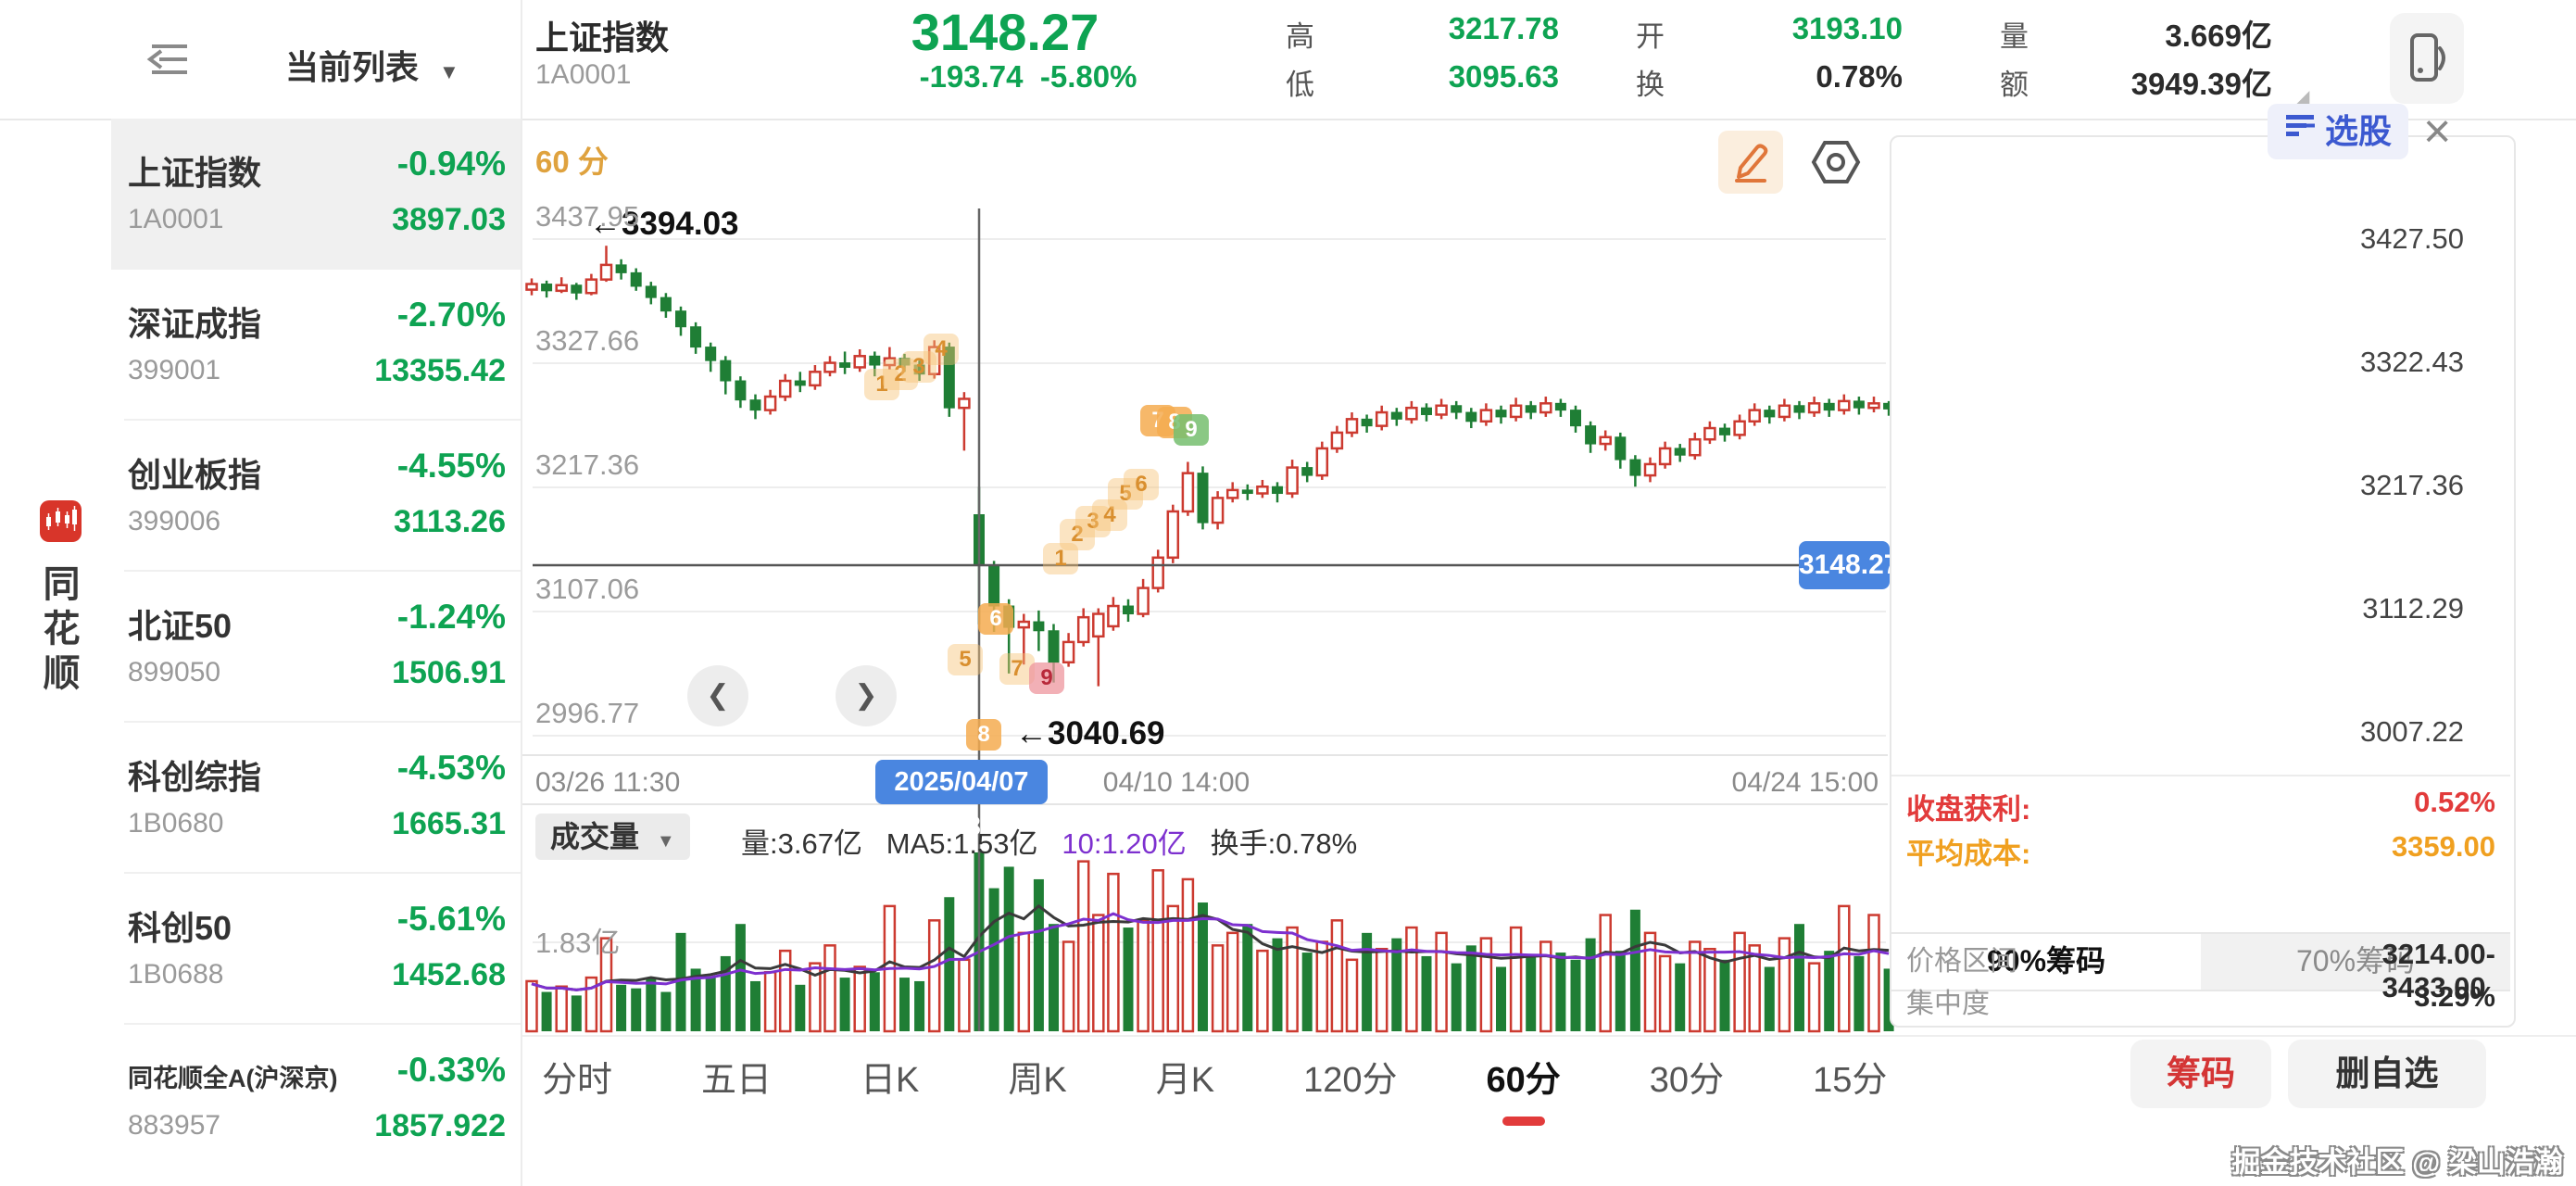 The image size is (2576, 1186). Describe the element at coordinates (372, 65) in the screenshot. I see `current-list-dropdown: 当前列表 ▼` at that location.